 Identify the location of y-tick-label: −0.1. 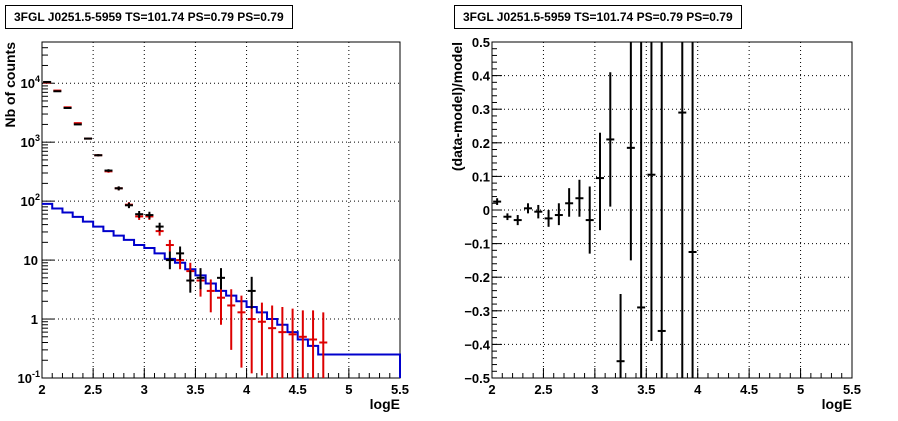
(477, 244).